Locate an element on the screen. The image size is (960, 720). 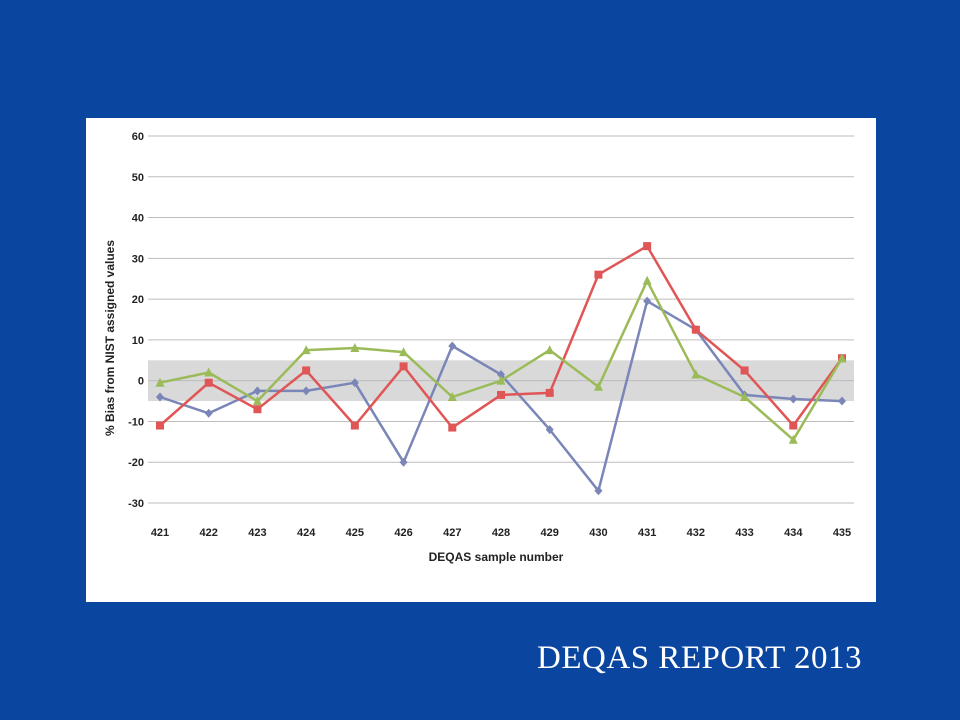
x-tick-label: 430 is located at coordinates (598, 533).